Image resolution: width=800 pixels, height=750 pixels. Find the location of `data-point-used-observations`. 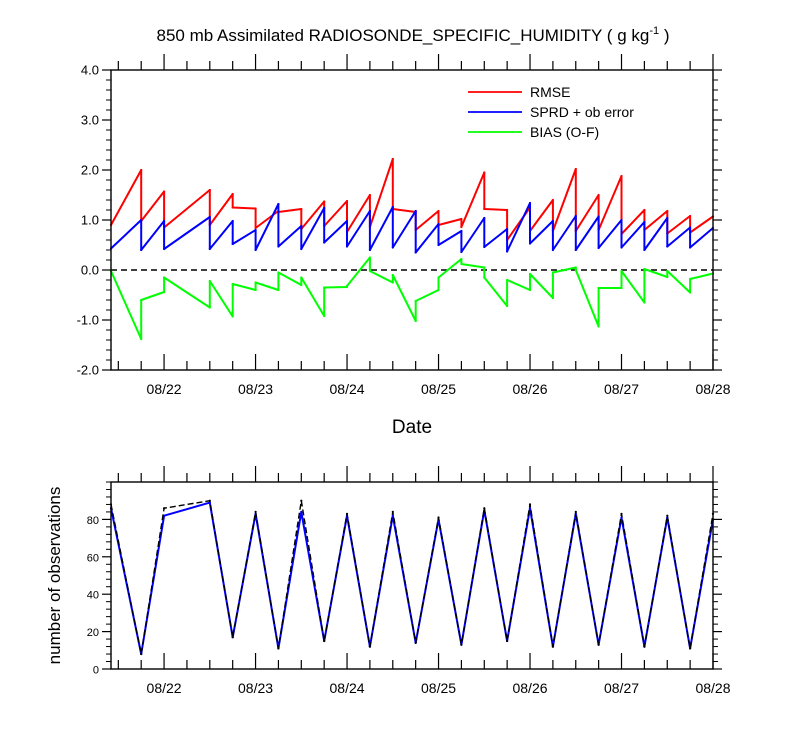

data-point-used-observations is located at coordinates (392, 515).